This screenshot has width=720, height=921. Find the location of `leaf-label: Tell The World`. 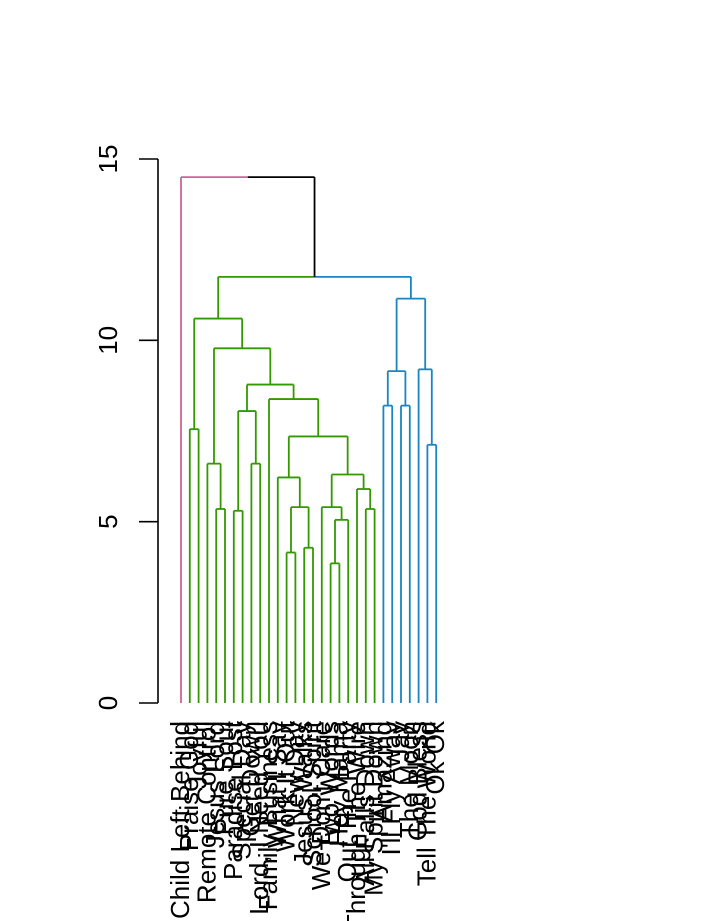

leaf-label: Tell The World is located at coordinates (426, 803).